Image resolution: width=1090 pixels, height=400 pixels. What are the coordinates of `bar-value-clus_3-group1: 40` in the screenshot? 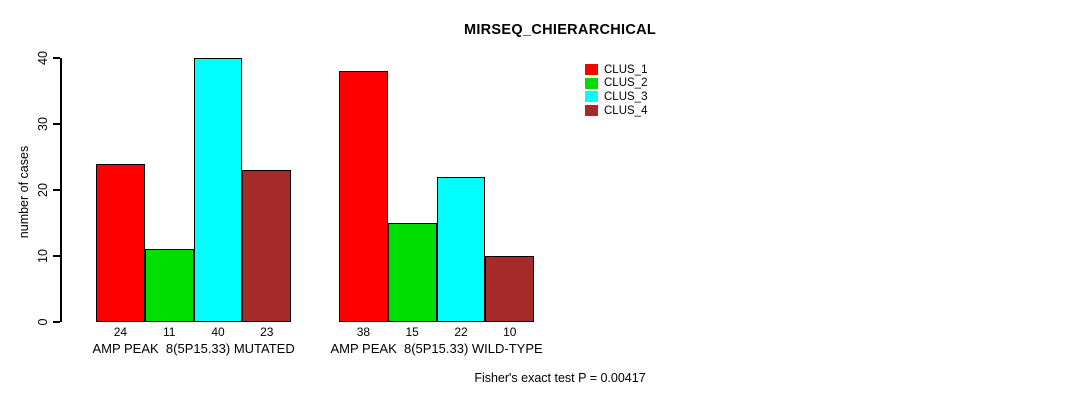 It's located at (218, 332).